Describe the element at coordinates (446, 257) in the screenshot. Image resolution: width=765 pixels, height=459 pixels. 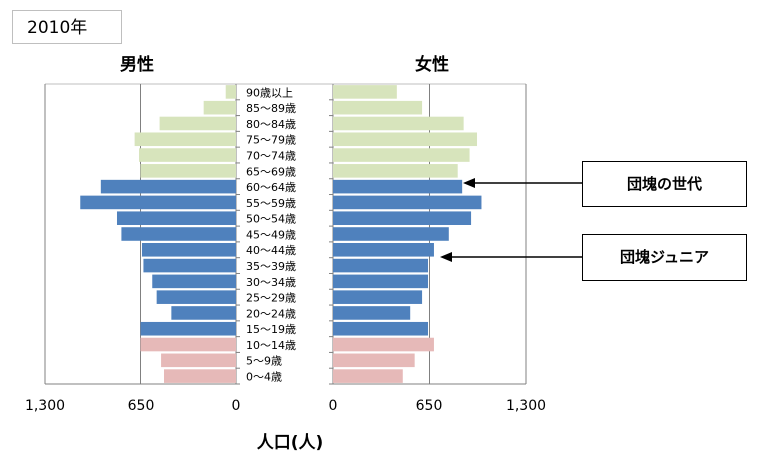
I see `dankai-junior-arrow-head` at that location.